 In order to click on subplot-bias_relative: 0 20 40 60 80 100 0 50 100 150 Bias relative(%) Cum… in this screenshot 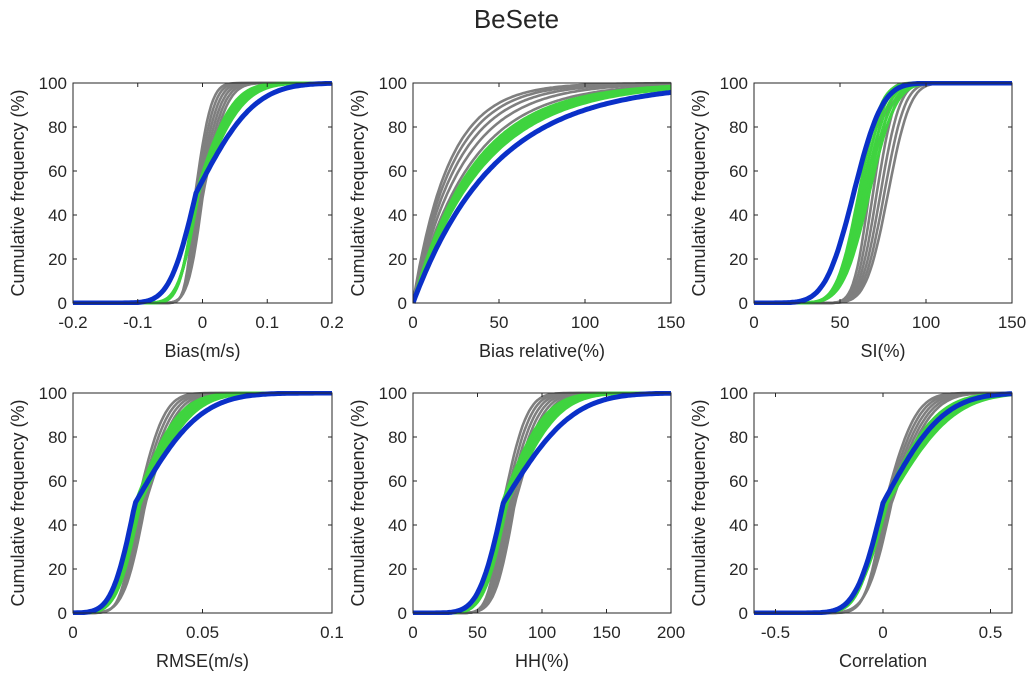, I will do `click(516, 217)`.